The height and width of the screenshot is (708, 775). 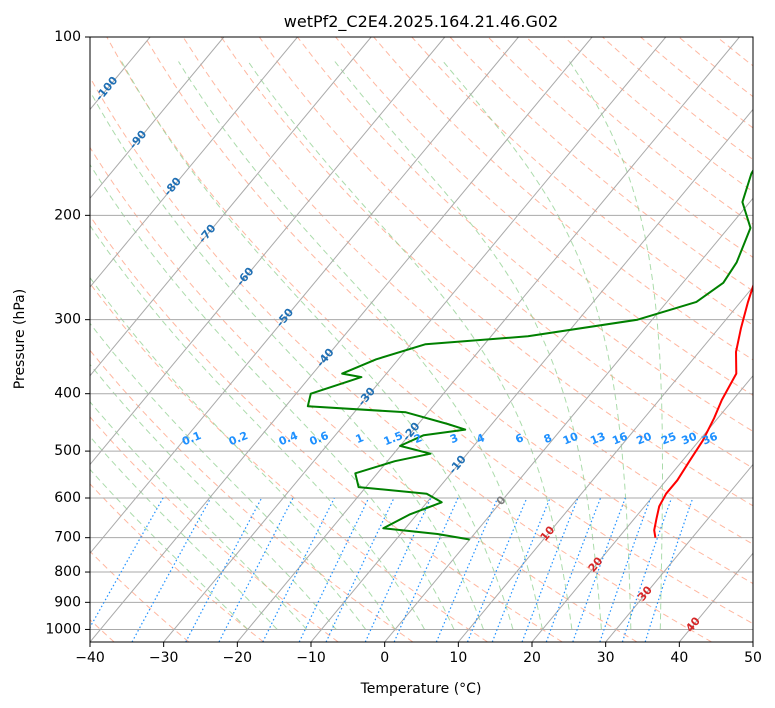 What do you see at coordinates (619, 439) in the screenshot?
I see `mixing-ratio-label: 16` at bounding box center [619, 439].